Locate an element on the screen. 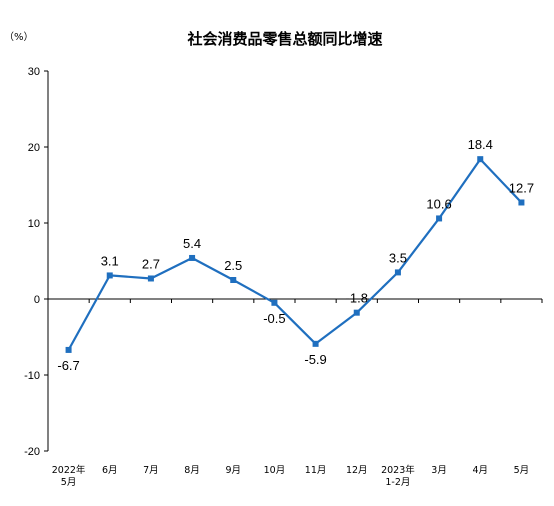 Image resolution: width=554 pixels, height=506 pixels. data-label: 5.4 is located at coordinates (192, 243).